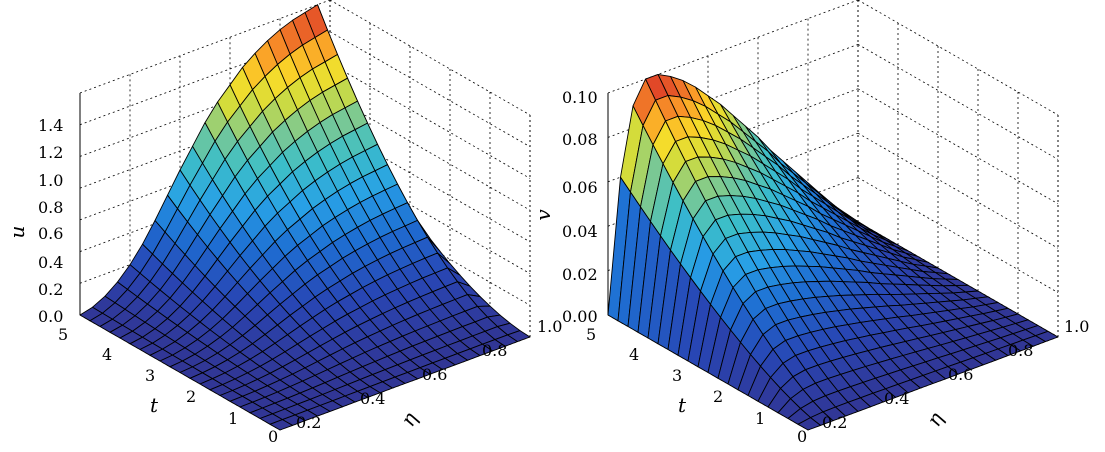 This screenshot has width=1105, height=452. What do you see at coordinates (191, 396) in the screenshot?
I see `t-tick-u-2: 2` at bounding box center [191, 396].